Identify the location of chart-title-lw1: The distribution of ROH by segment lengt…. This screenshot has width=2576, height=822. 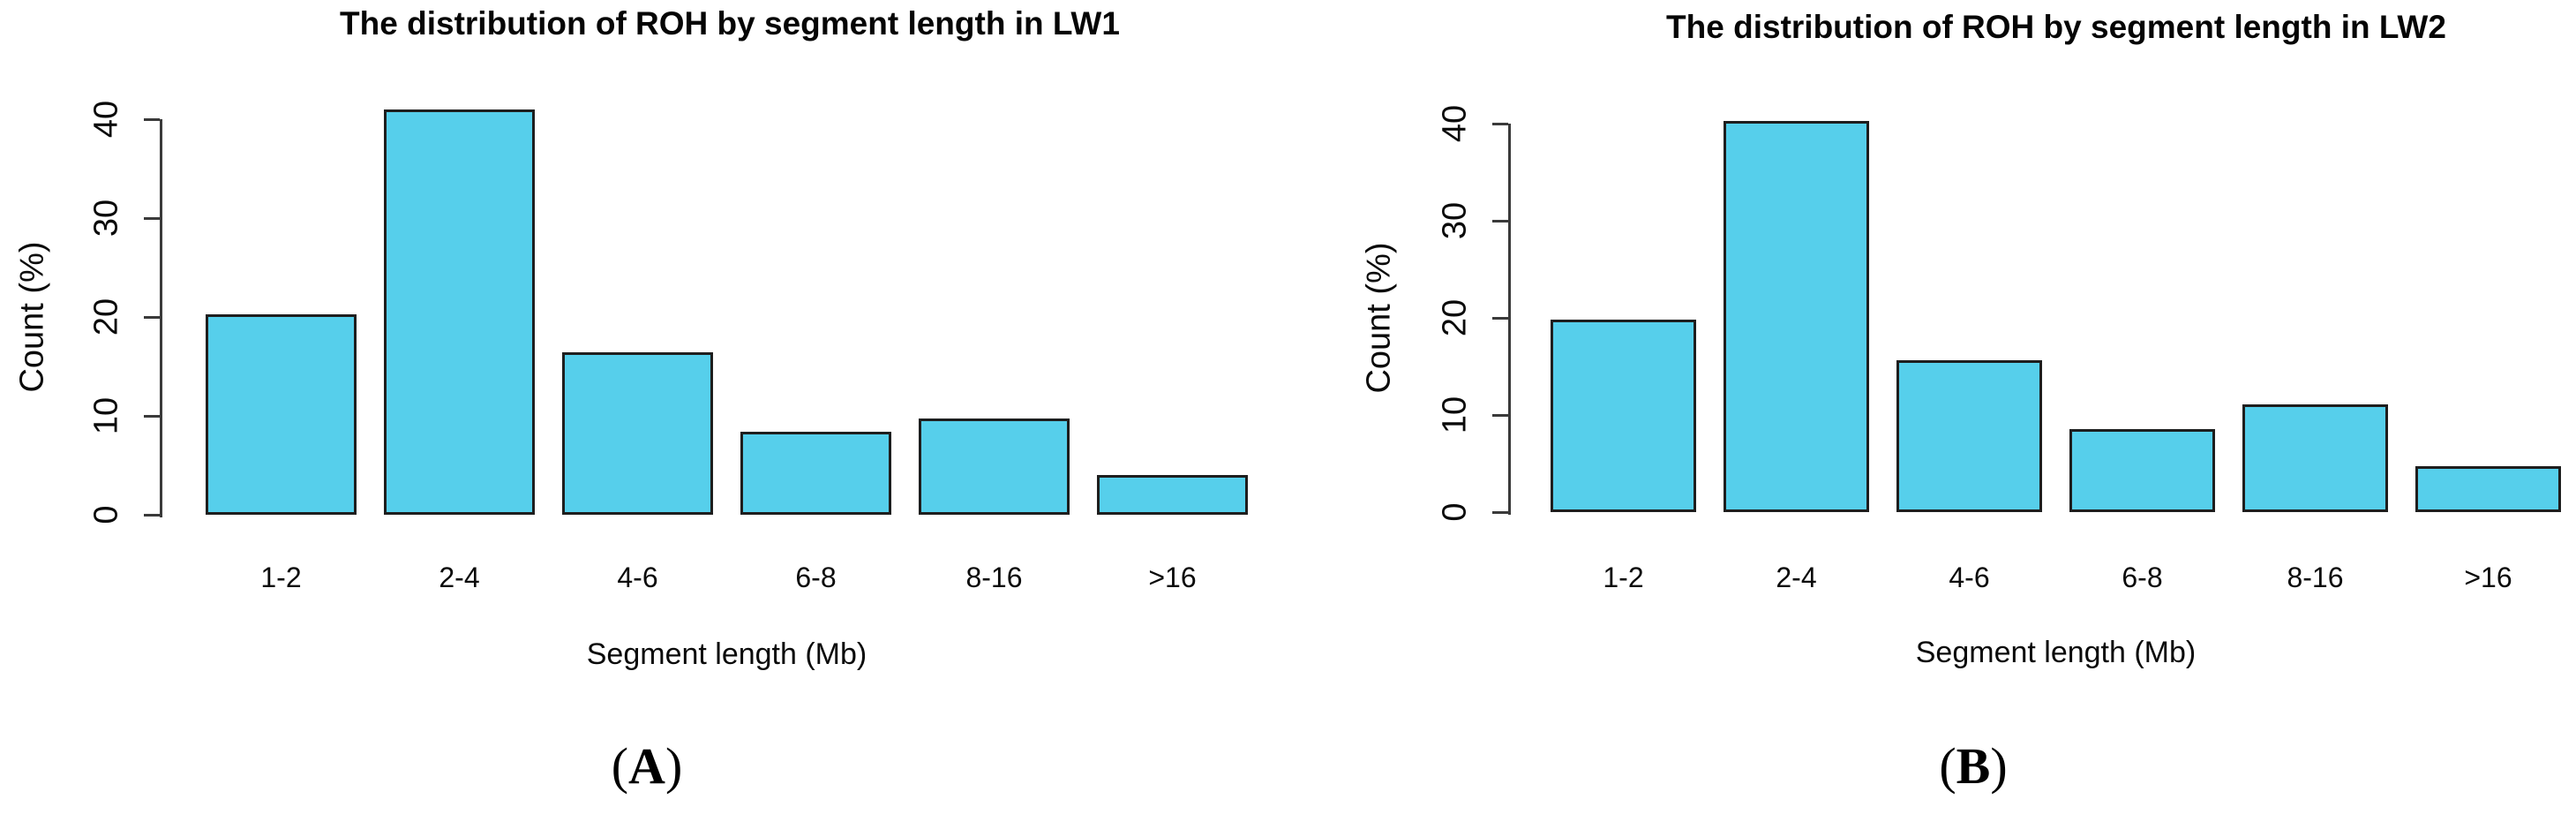
(730, 23).